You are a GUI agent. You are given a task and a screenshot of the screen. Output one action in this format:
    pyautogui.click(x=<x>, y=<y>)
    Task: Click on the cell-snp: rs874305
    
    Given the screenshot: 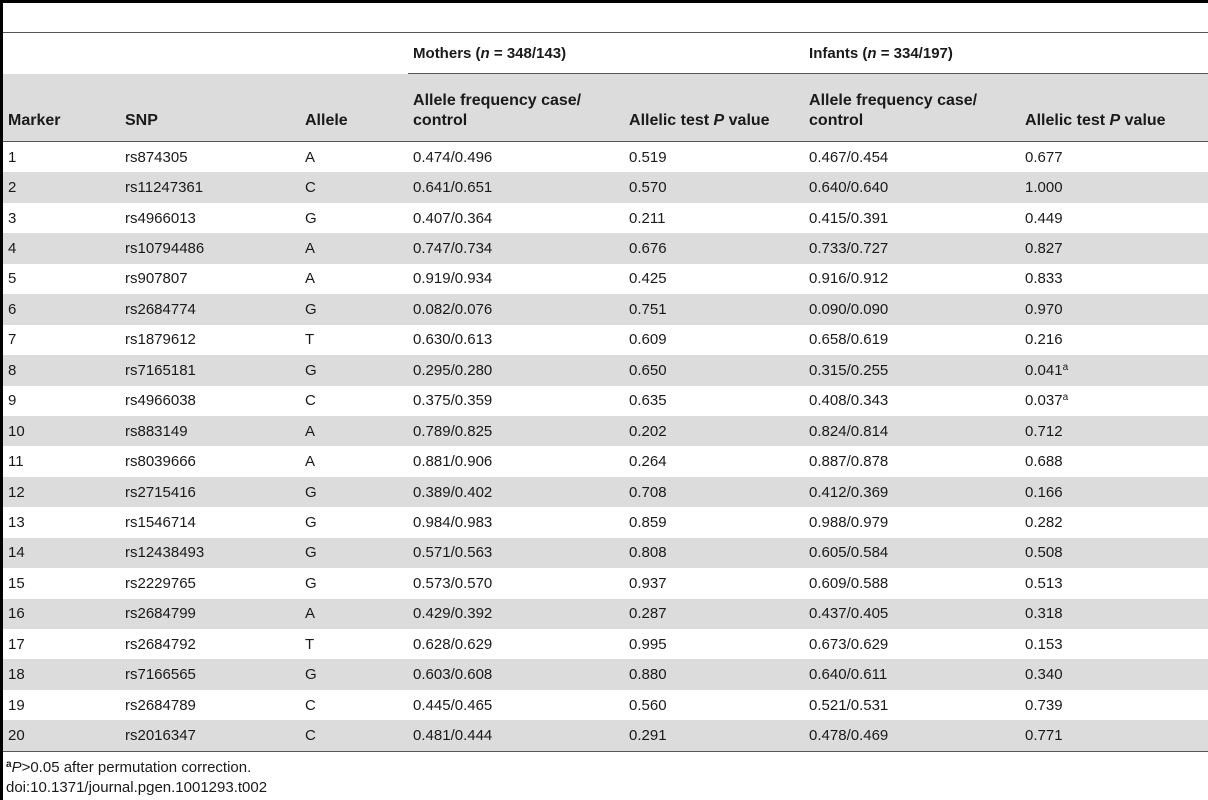 What is the action you would take?
    pyautogui.click(x=156, y=157)
    